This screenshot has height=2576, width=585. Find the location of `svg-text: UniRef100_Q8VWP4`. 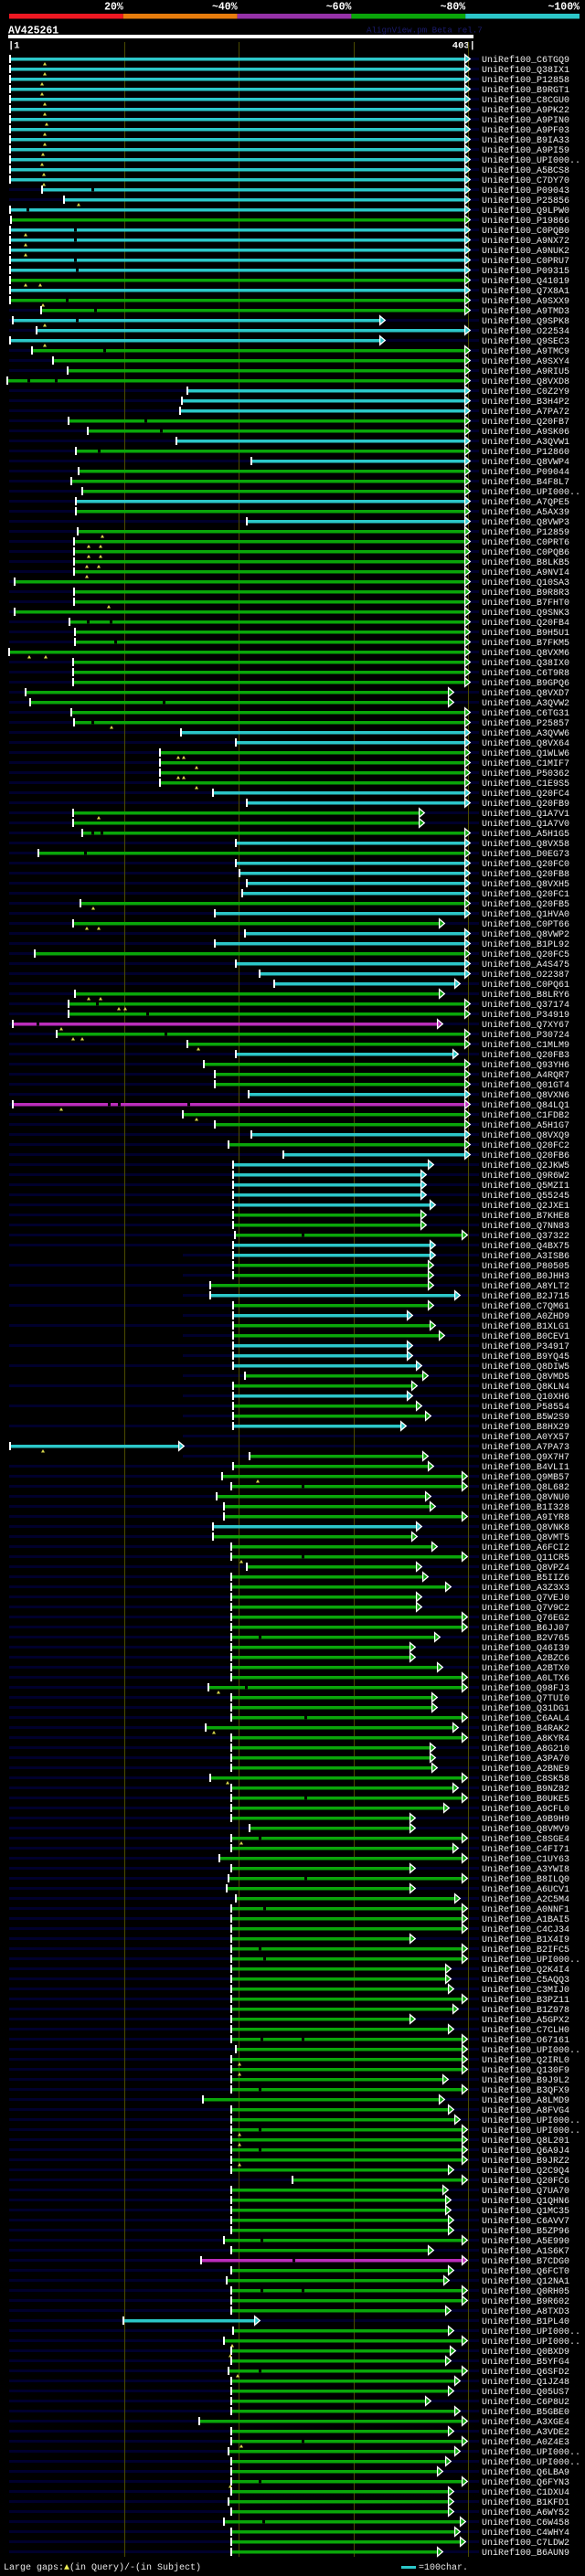

svg-text: UniRef100_Q8VWP4 is located at coordinates (525, 462).